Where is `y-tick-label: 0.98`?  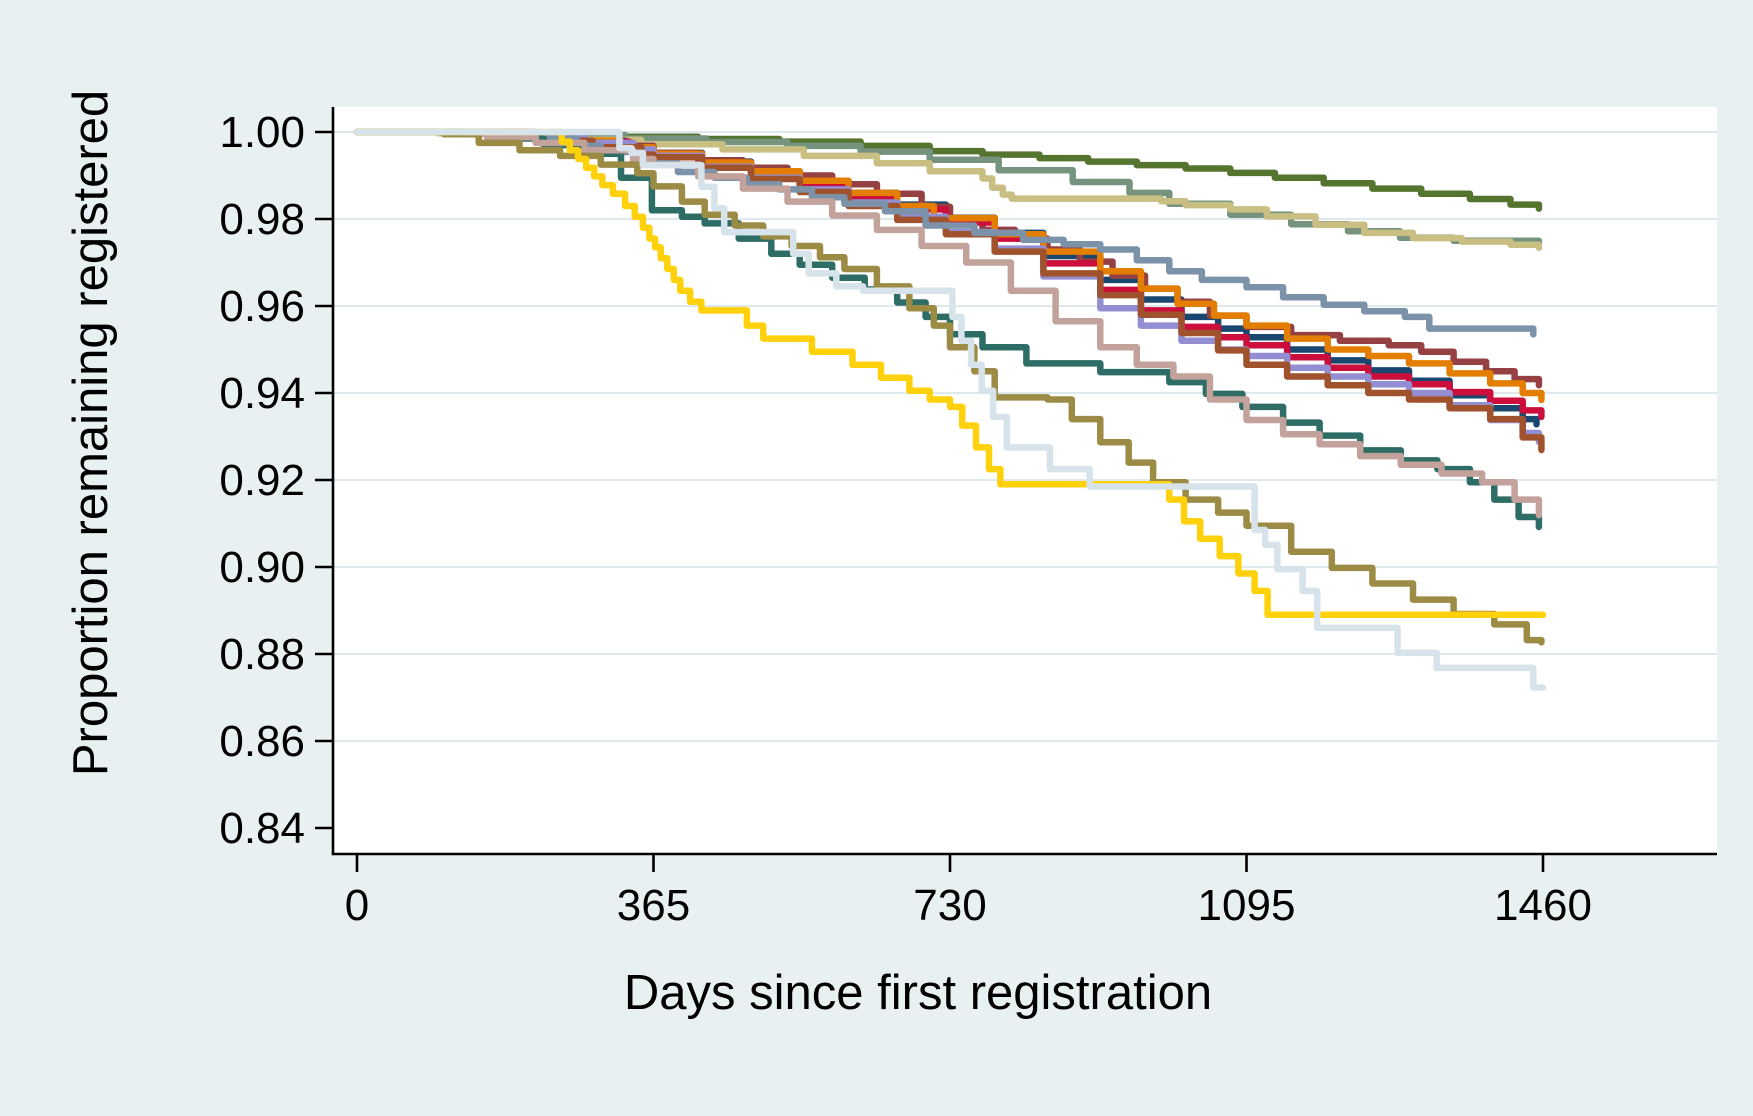 y-tick-label: 0.98 is located at coordinates (262, 219).